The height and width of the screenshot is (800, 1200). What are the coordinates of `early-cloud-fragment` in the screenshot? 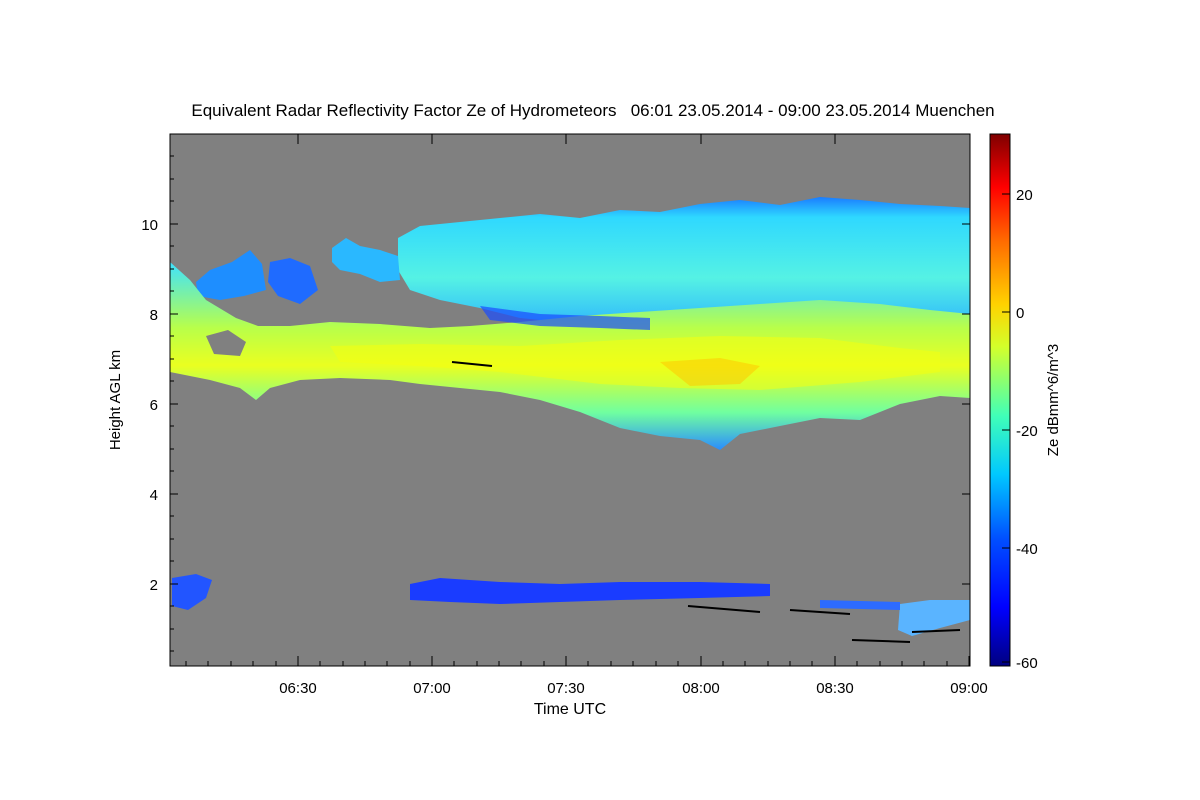 It's located at (231, 275).